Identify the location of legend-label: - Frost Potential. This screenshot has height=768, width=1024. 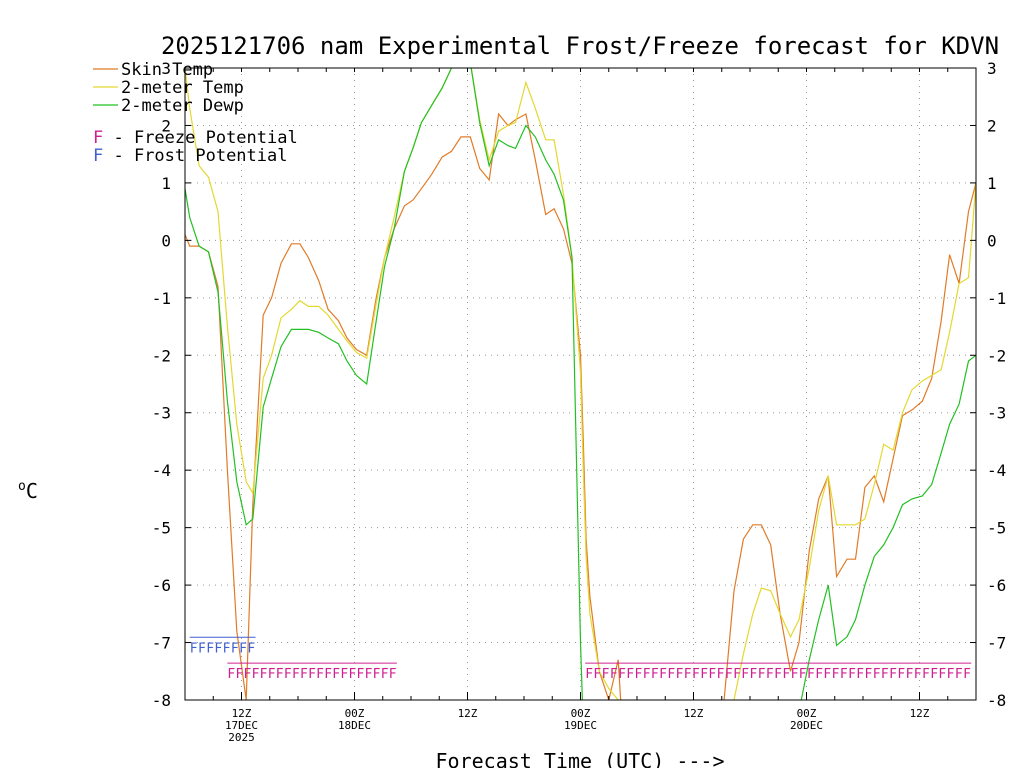
(195, 156).